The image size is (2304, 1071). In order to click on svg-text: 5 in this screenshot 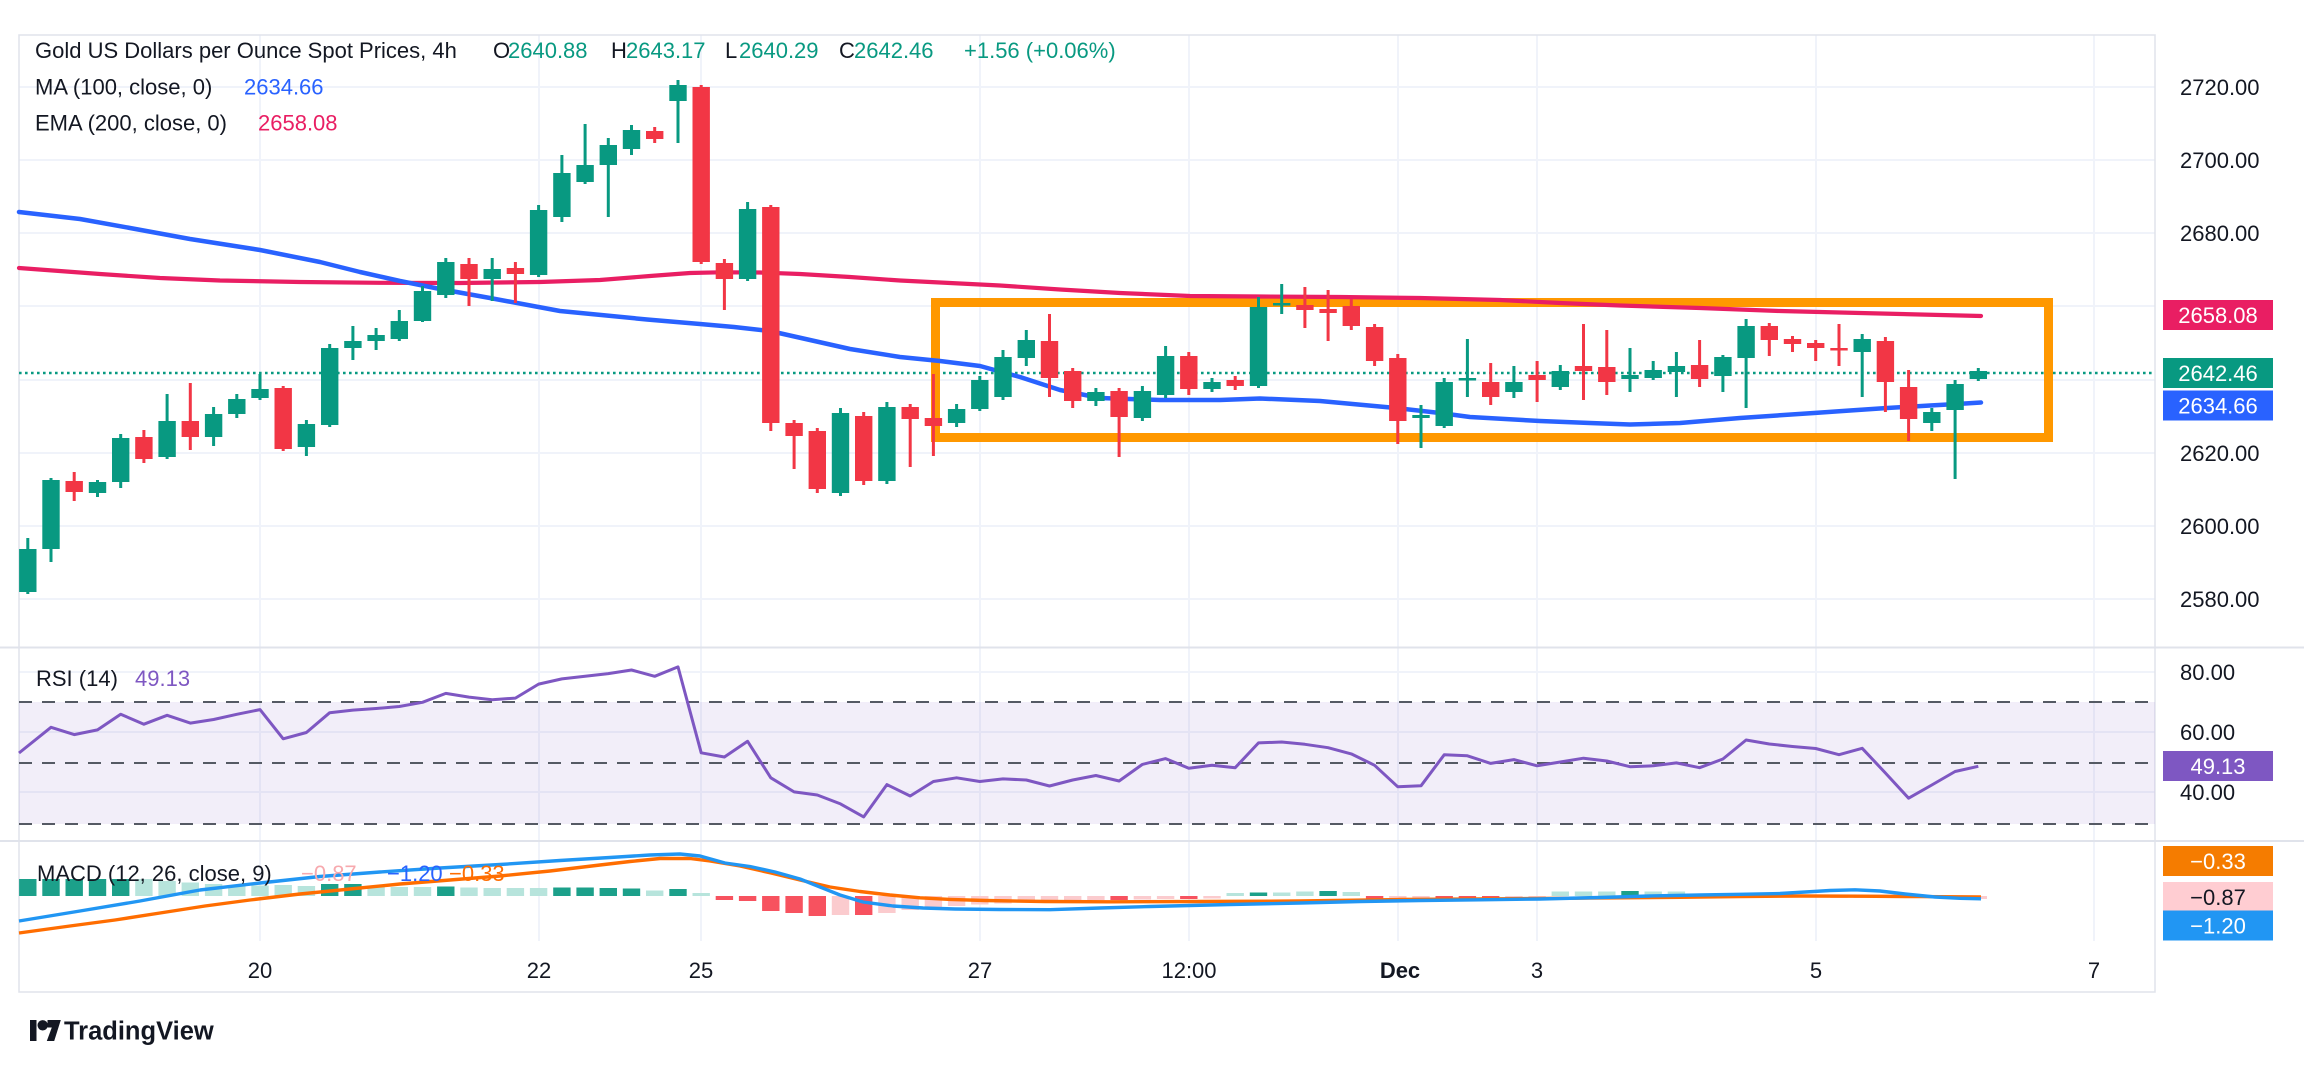, I will do `click(1816, 970)`.